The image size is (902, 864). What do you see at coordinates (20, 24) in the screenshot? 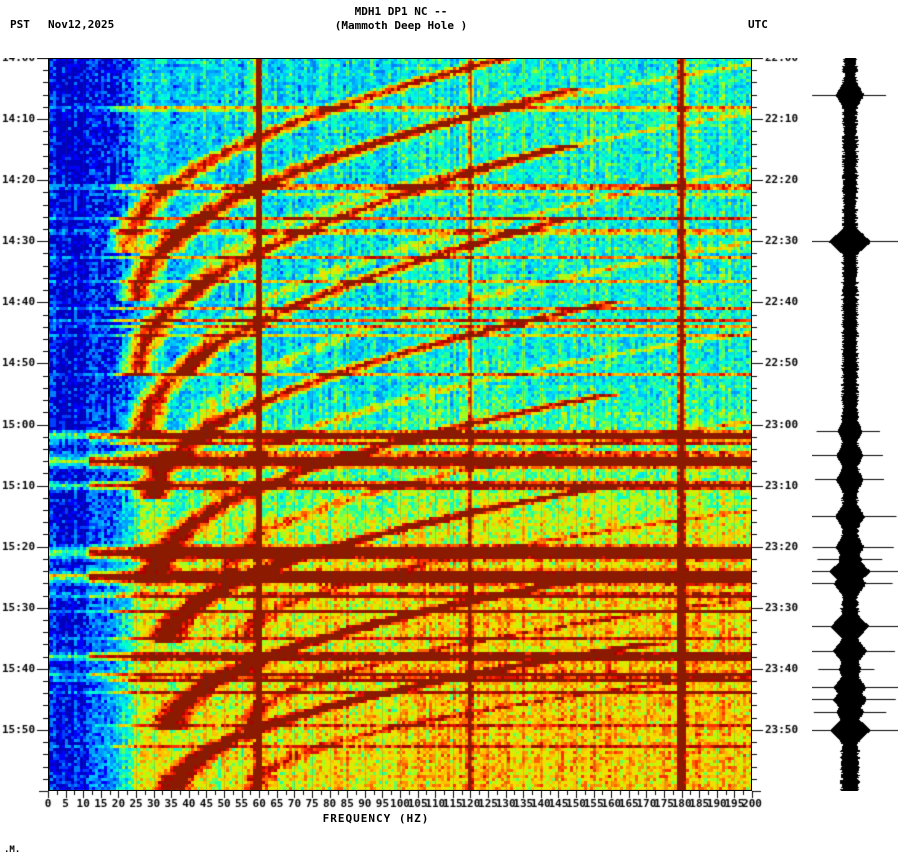
I see `timezone-left-label: PST` at bounding box center [20, 24].